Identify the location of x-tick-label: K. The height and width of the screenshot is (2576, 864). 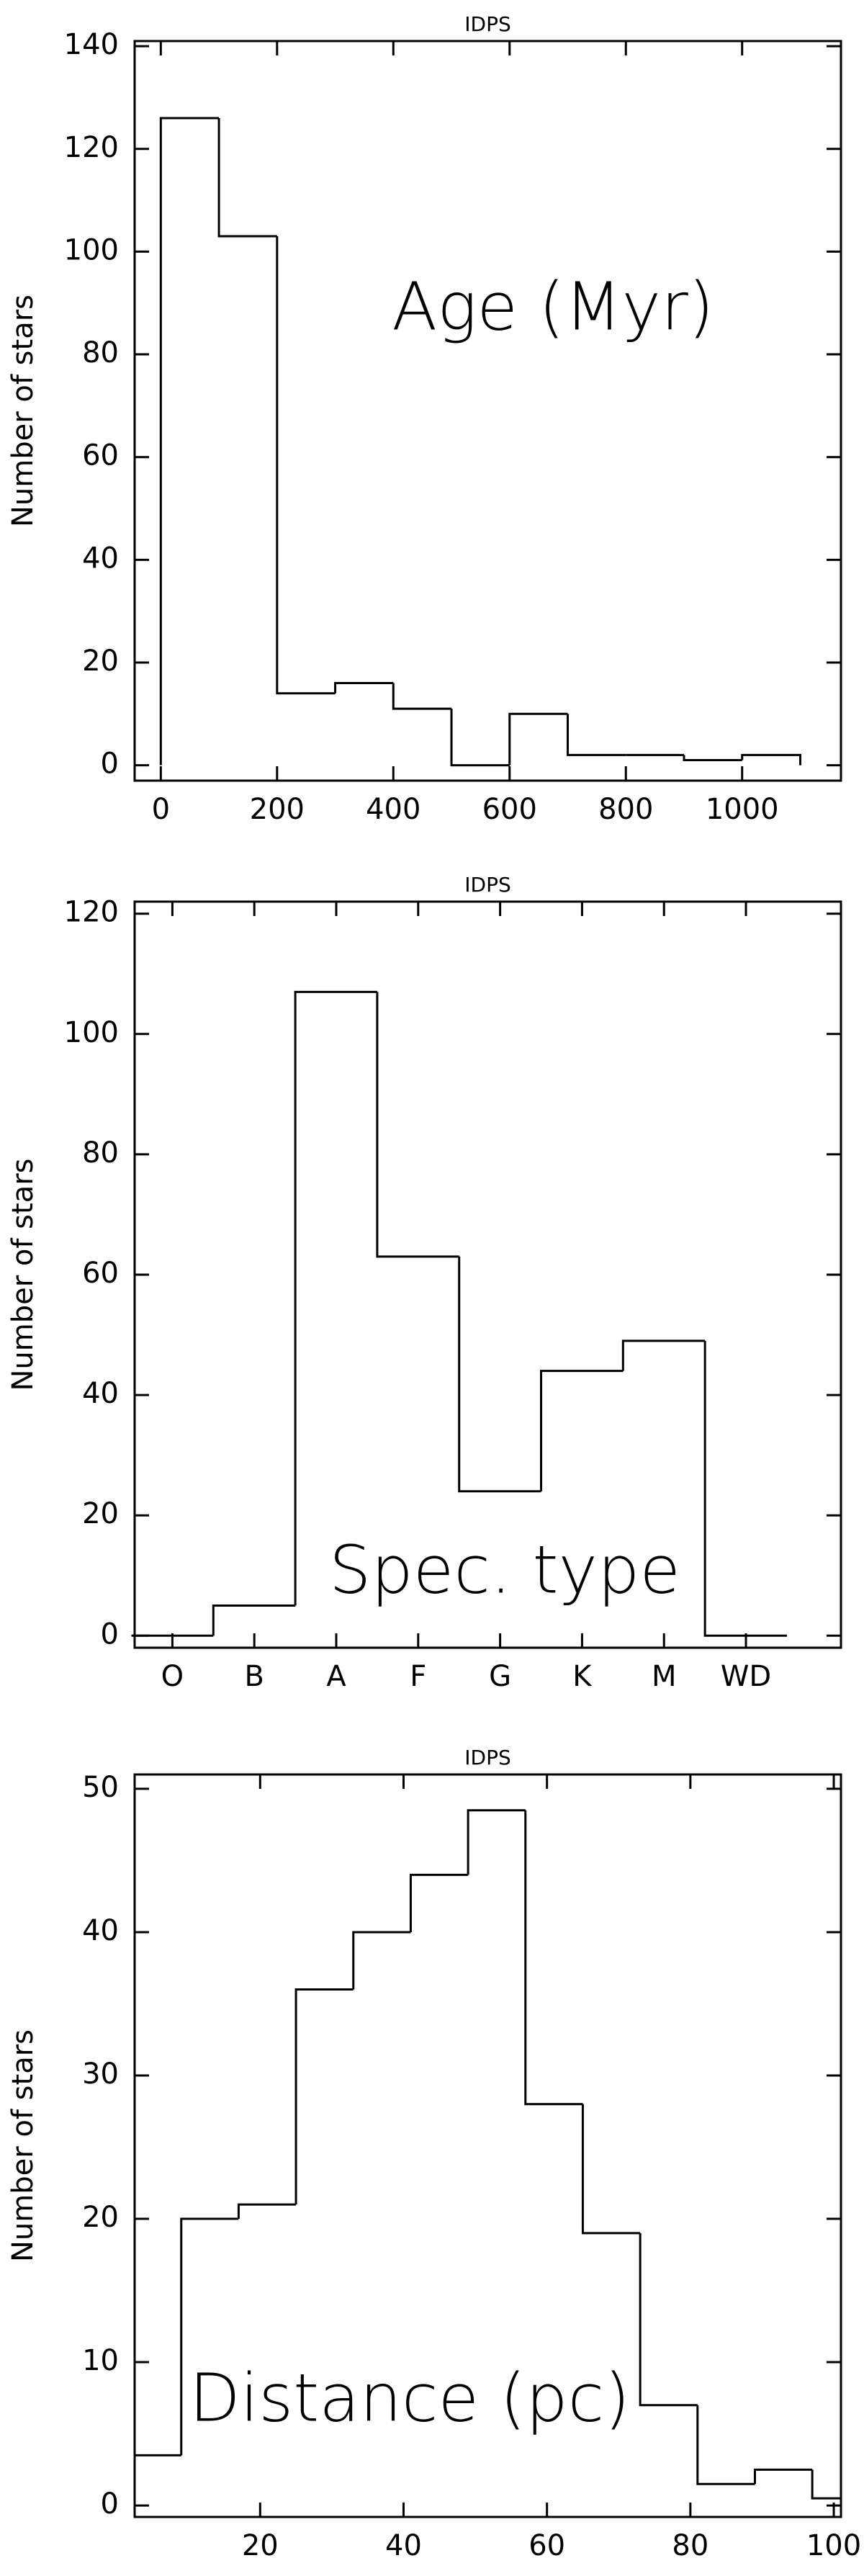
(582, 1676).